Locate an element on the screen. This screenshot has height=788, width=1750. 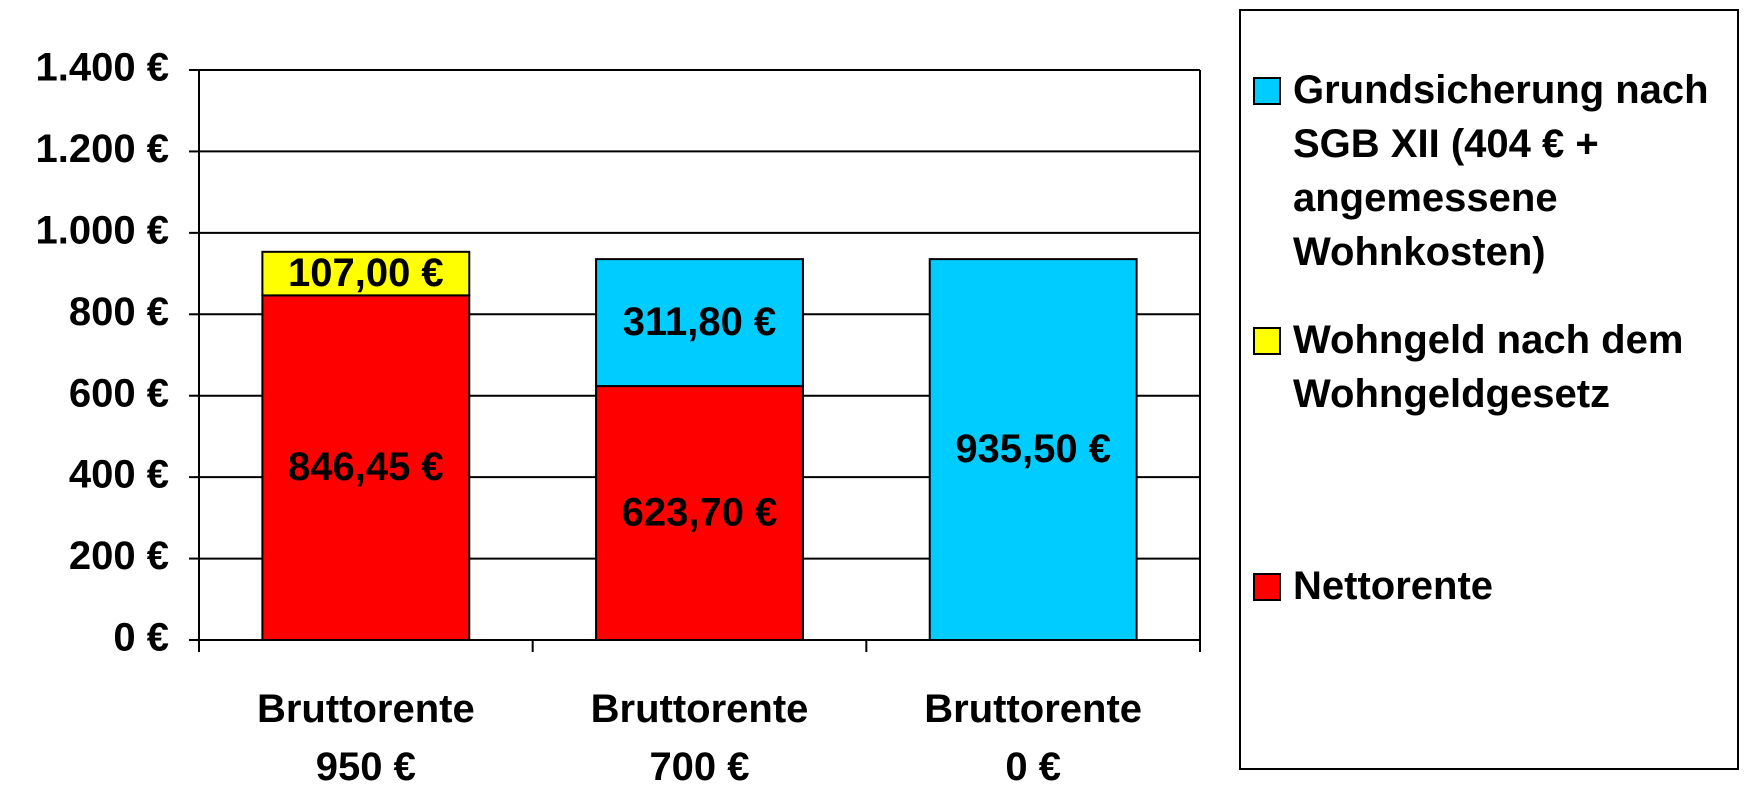
value-label: 107,00 € is located at coordinates (366, 273).